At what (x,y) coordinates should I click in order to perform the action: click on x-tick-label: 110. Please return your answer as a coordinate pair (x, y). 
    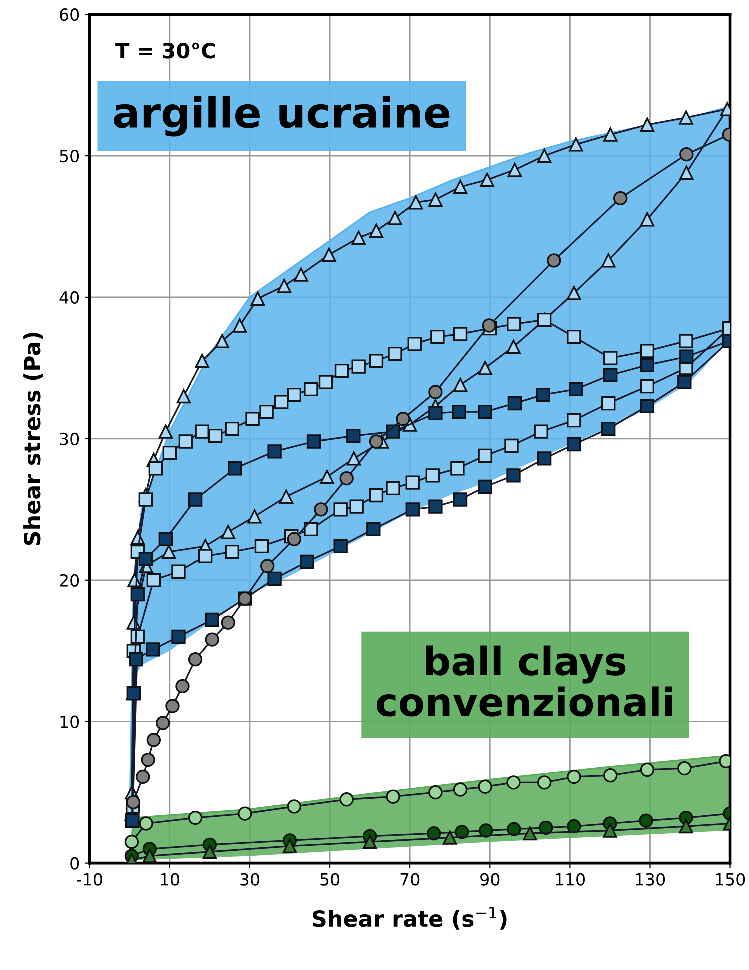
    Looking at the image, I should click on (570, 879).